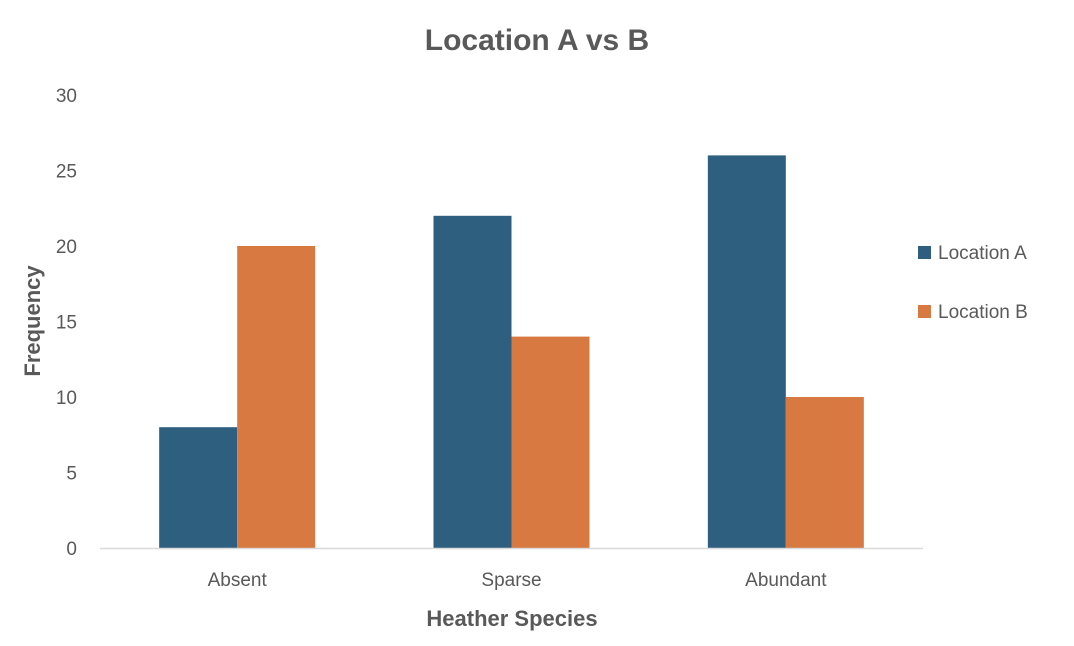 The height and width of the screenshot is (646, 1074). Describe the element at coordinates (66, 247) in the screenshot. I see `y-tick-label: 20` at that location.